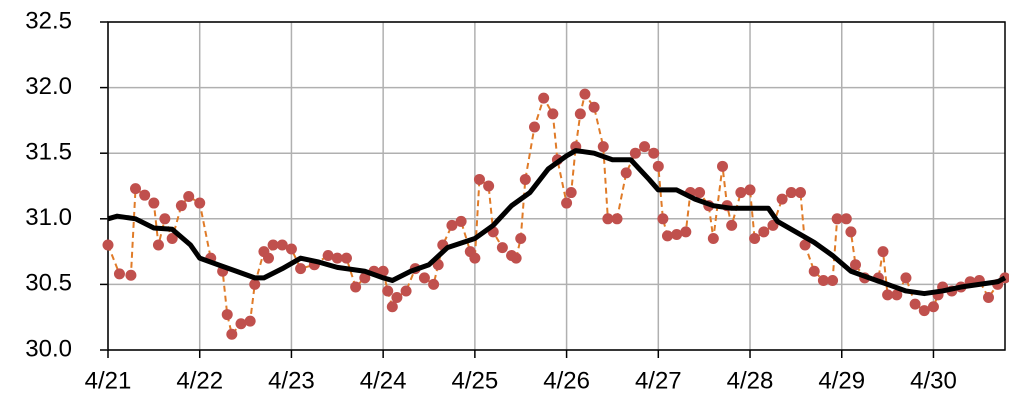  I want to click on x-tick-label: 4/22, so click(199, 380).